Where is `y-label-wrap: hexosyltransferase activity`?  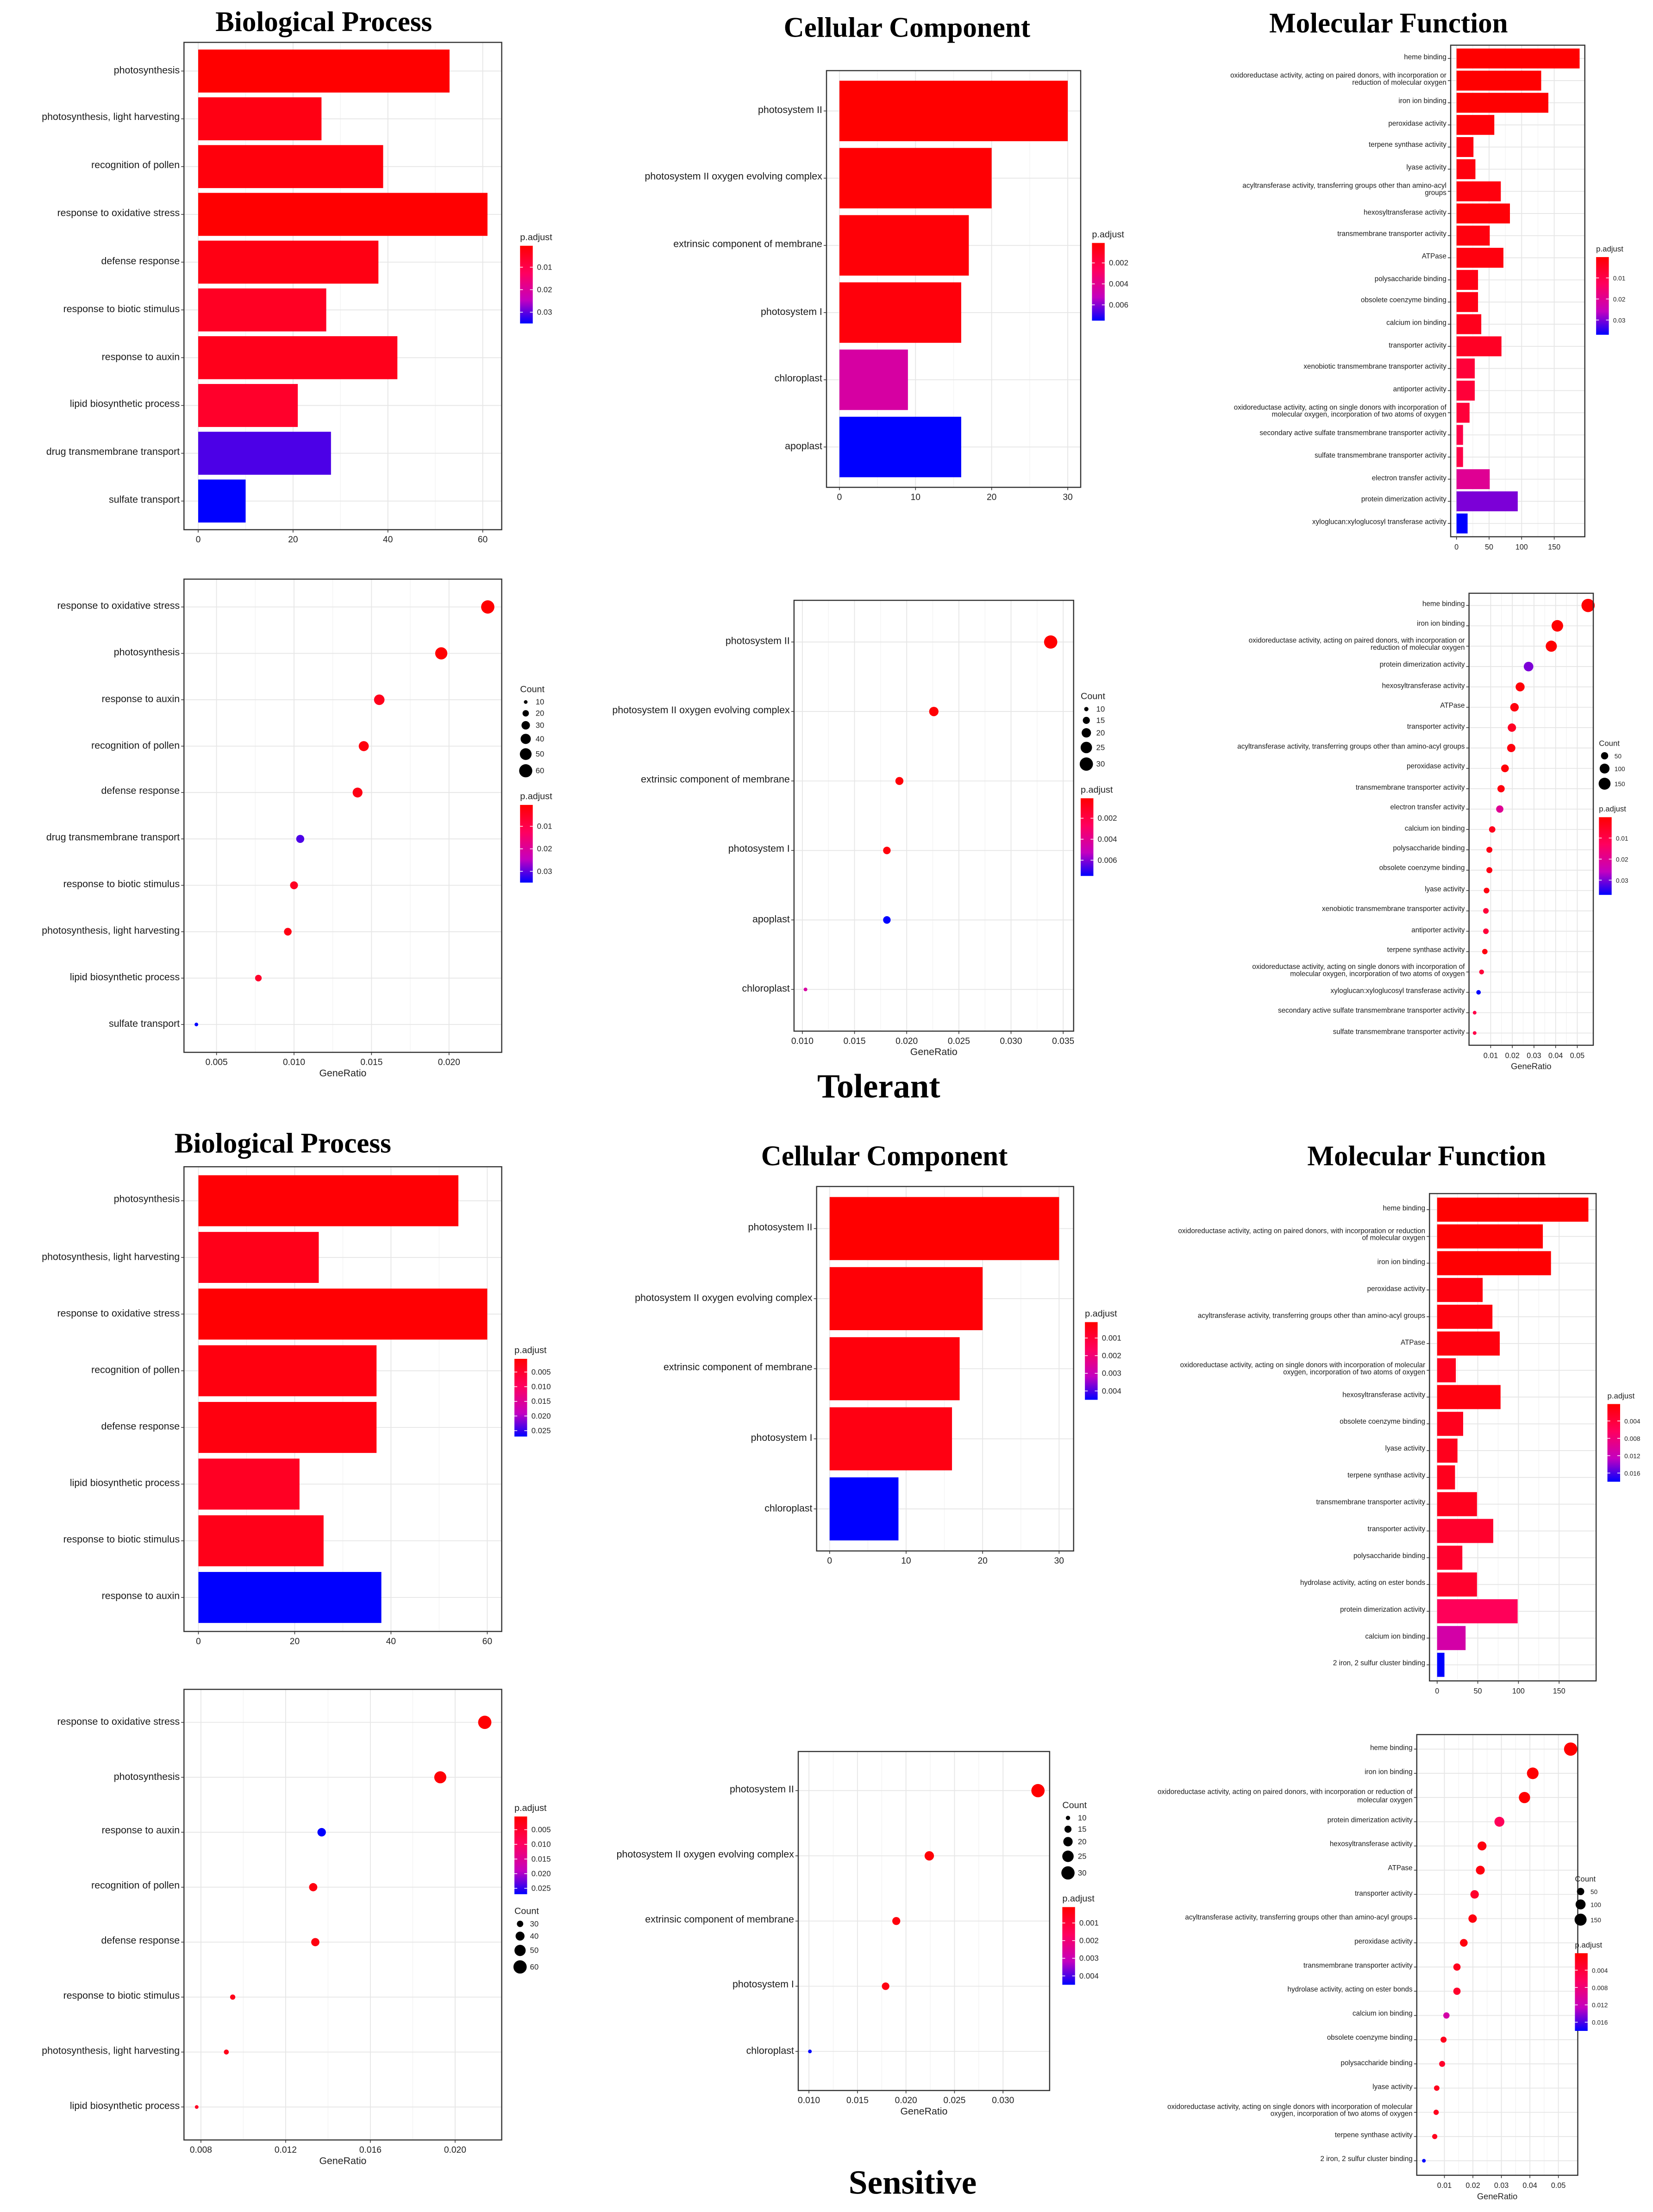 y-label-wrap: hexosyltransferase activity is located at coordinates (1405, 212).